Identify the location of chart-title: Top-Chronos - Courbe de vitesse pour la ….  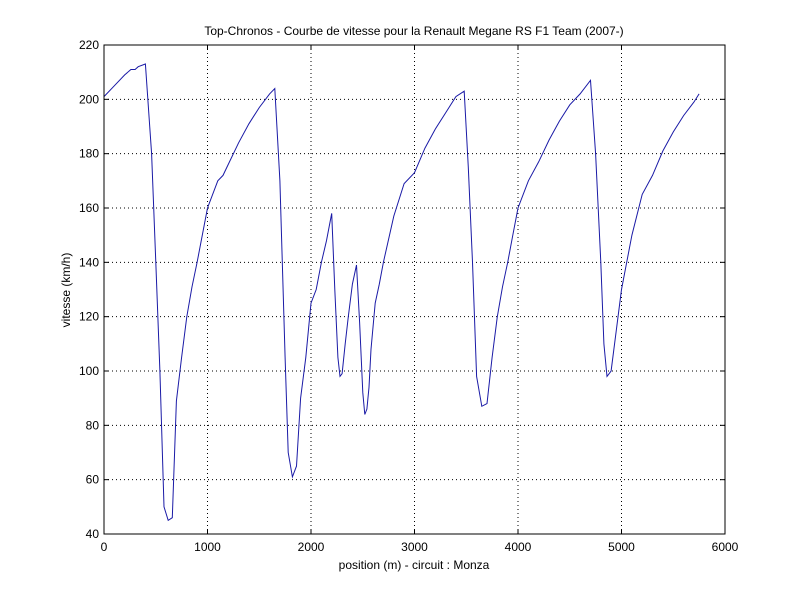
(413, 31).